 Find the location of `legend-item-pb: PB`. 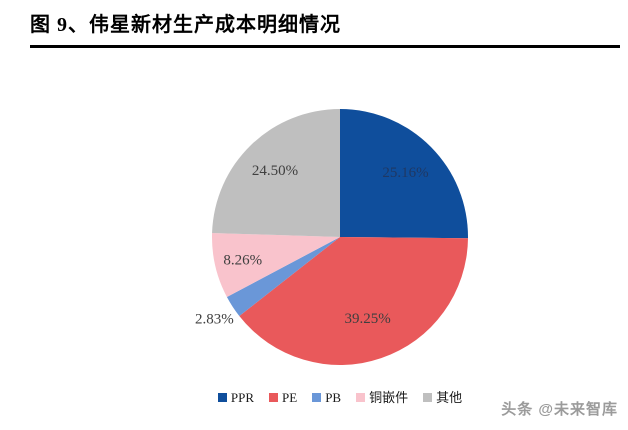

legend-item-pb: PB is located at coordinates (326, 397).